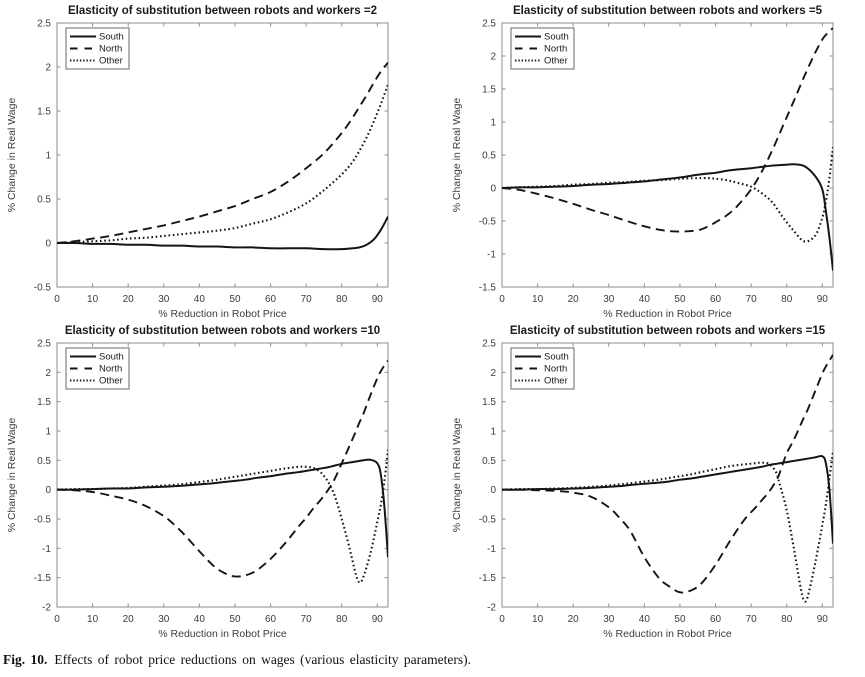 This screenshot has height=677, width=865. I want to click on y-tick-label: -2, so click(46, 608).